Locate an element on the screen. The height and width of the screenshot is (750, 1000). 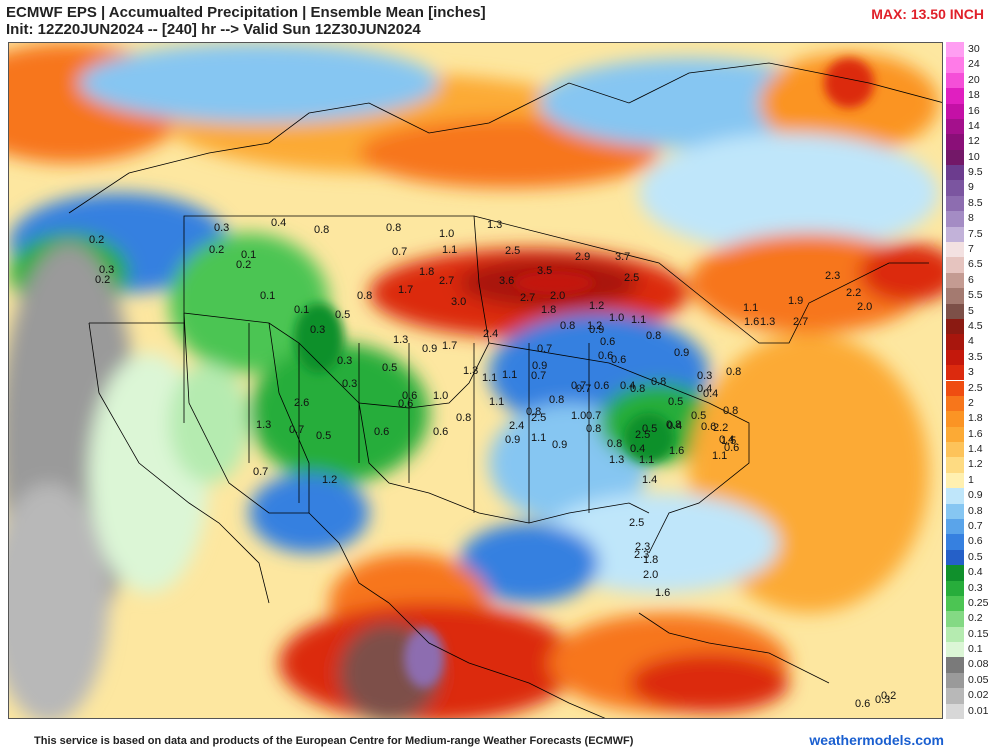
map-value-label: 2.0 is located at coordinates (557, 296).